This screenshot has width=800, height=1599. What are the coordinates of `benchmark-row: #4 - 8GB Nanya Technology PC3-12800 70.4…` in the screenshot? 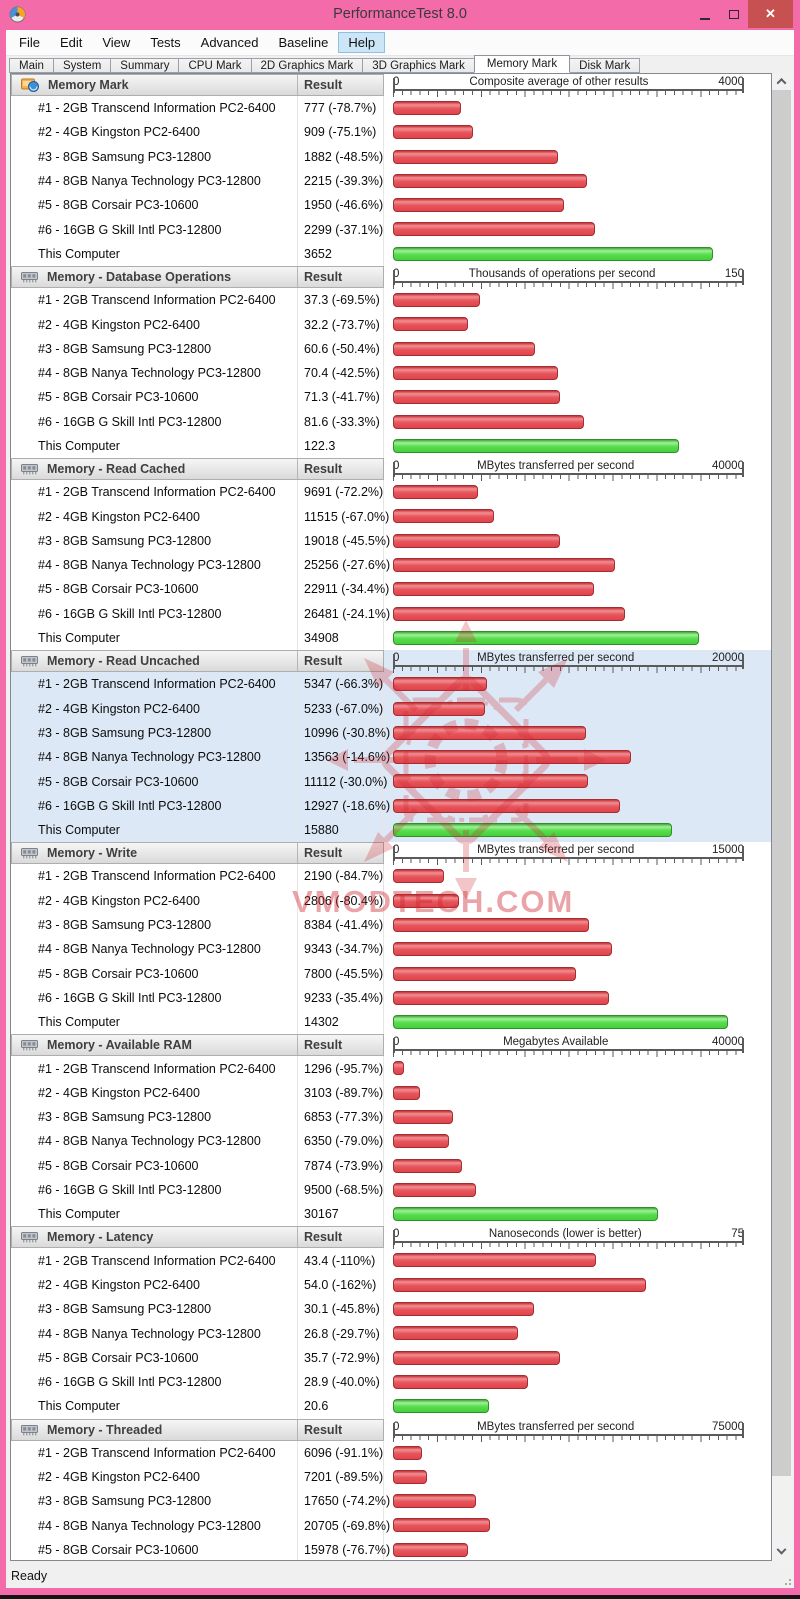 It's located at (391, 373).